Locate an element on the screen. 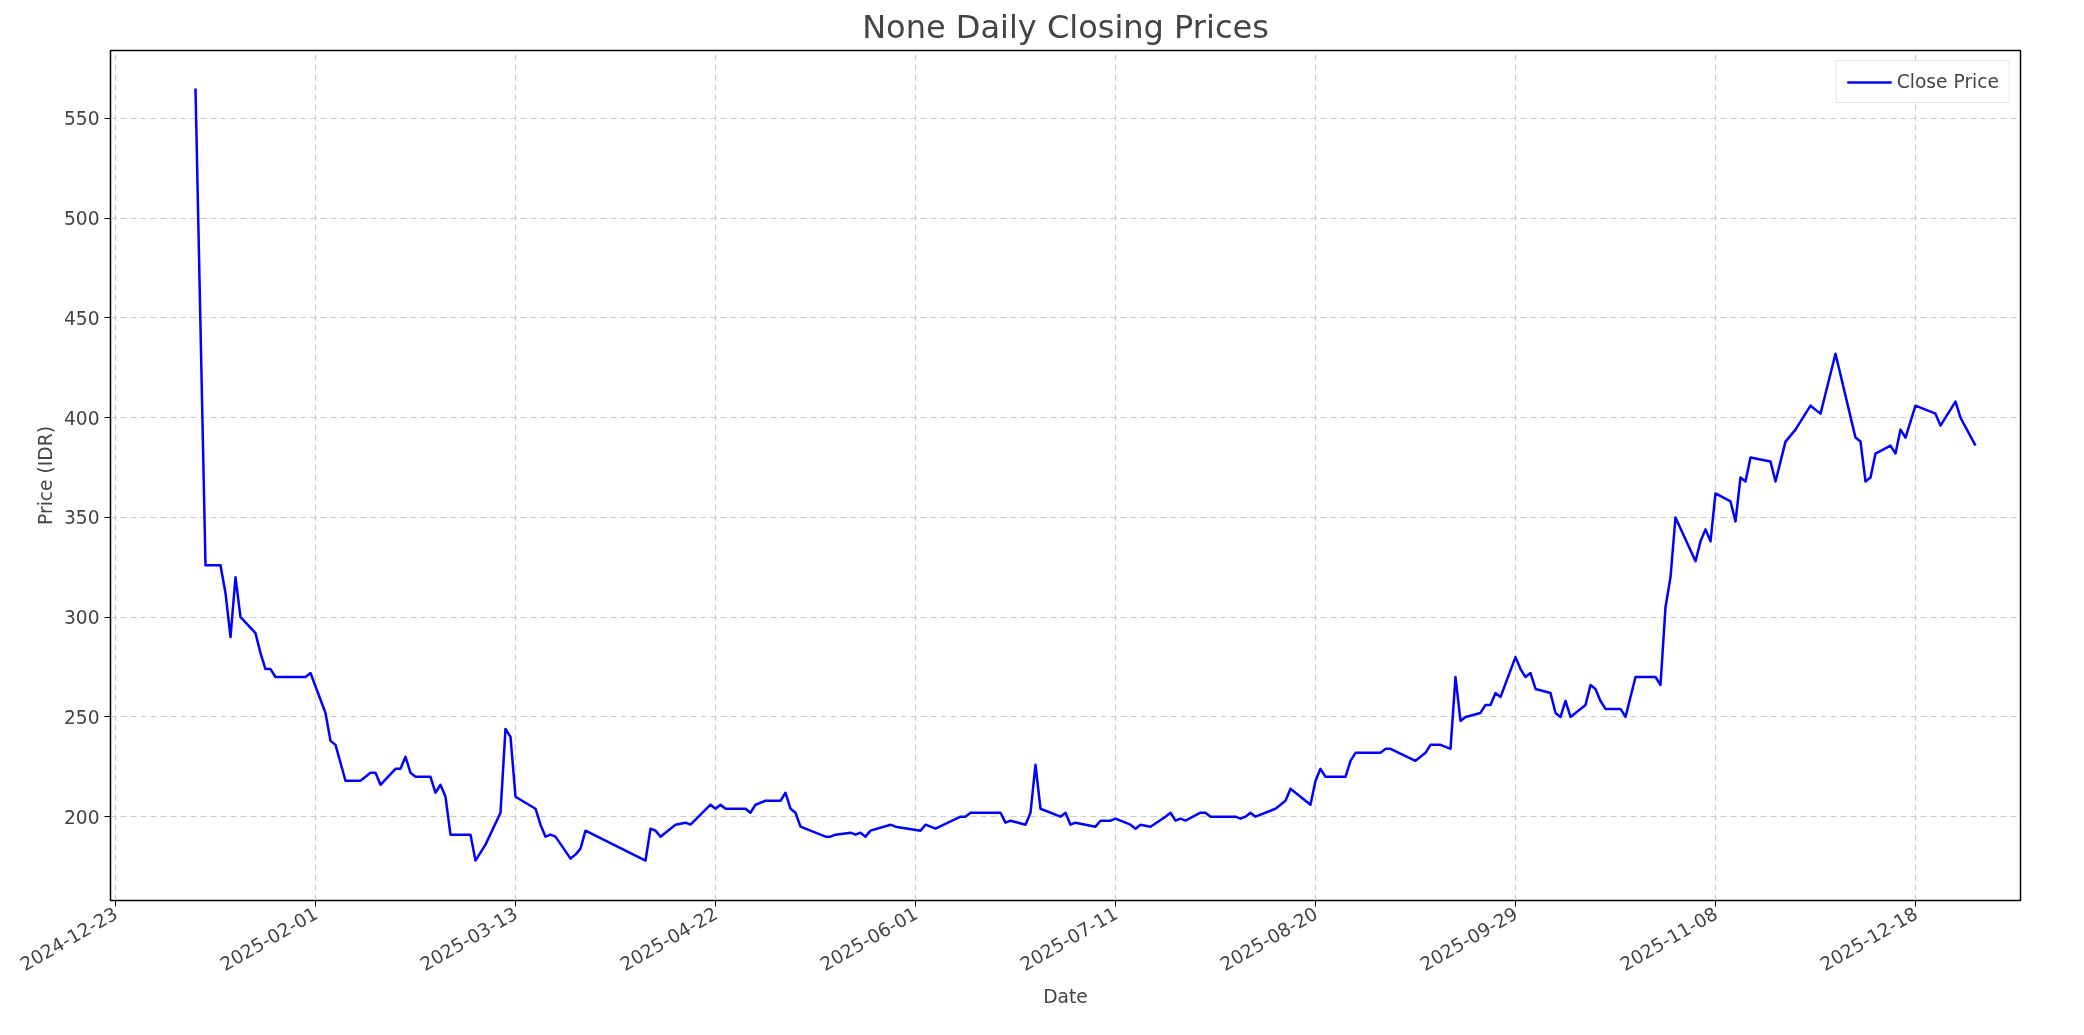 The height and width of the screenshot is (1035, 2084). y-tick-label: 550 is located at coordinates (81, 119).